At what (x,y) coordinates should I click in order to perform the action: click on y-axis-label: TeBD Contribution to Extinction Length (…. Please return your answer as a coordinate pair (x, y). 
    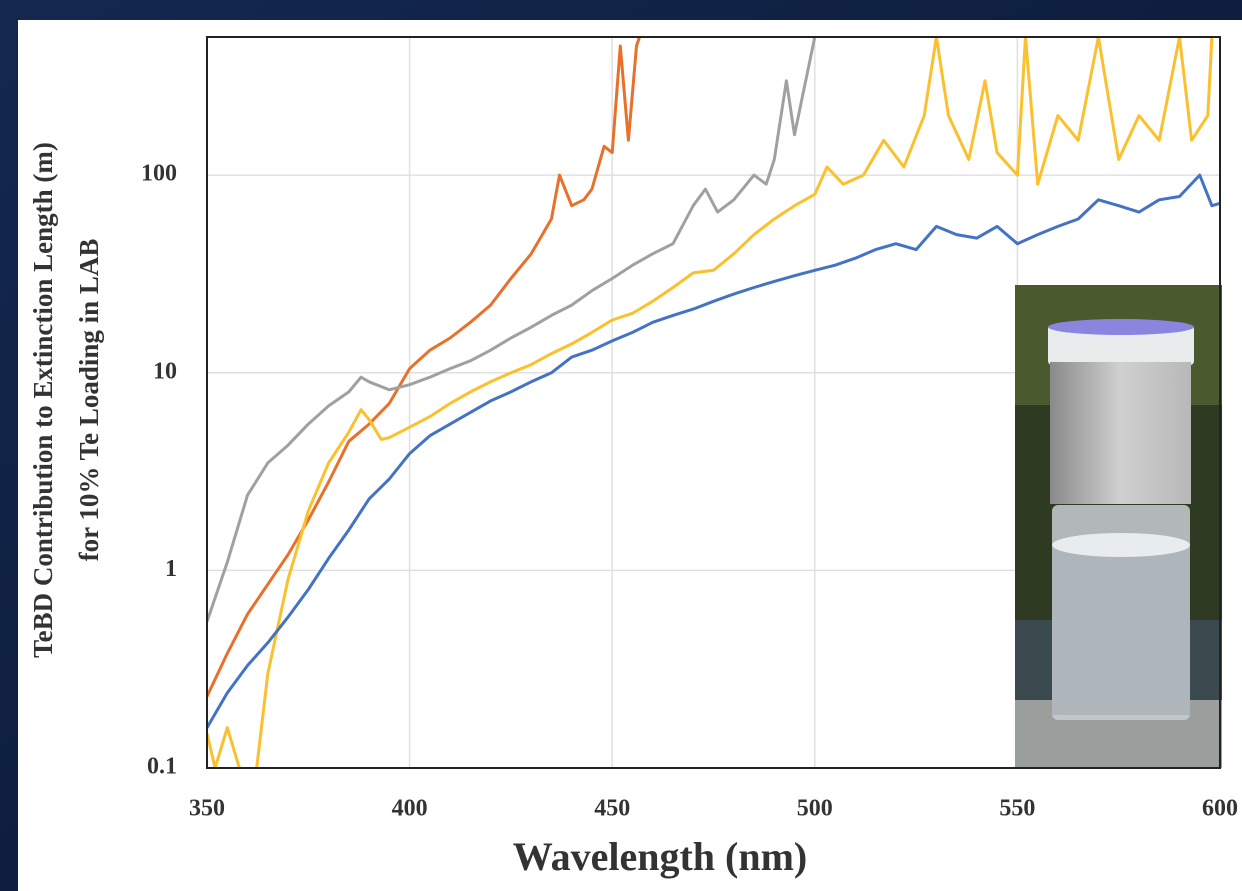
    Looking at the image, I should click on (43, 400).